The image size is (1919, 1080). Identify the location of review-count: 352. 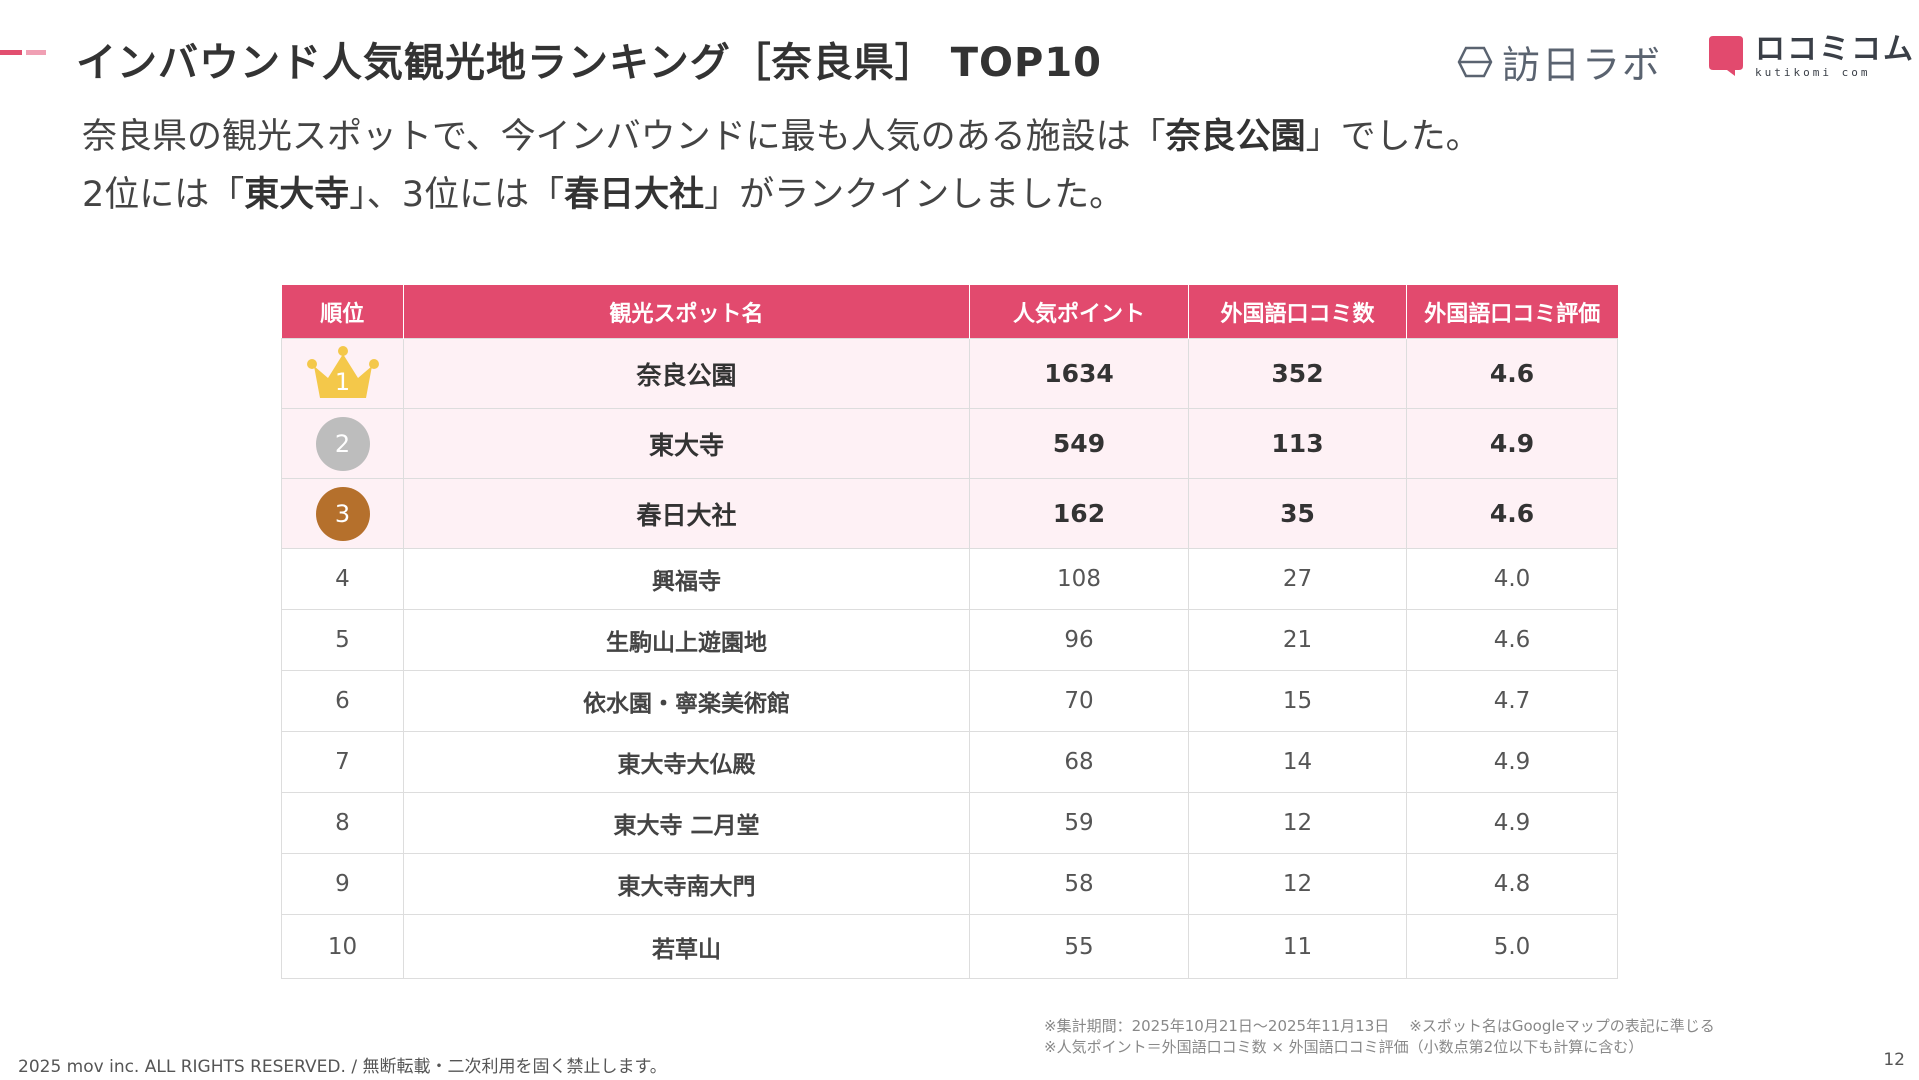
(1297, 373).